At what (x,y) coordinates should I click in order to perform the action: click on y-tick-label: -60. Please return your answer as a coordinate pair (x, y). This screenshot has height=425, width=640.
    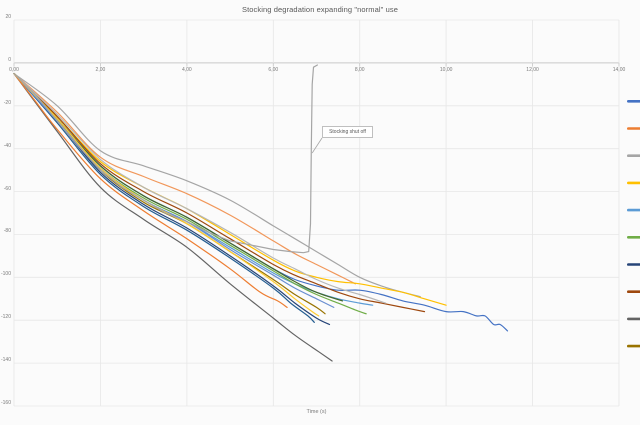
    Looking at the image, I should click on (7, 188).